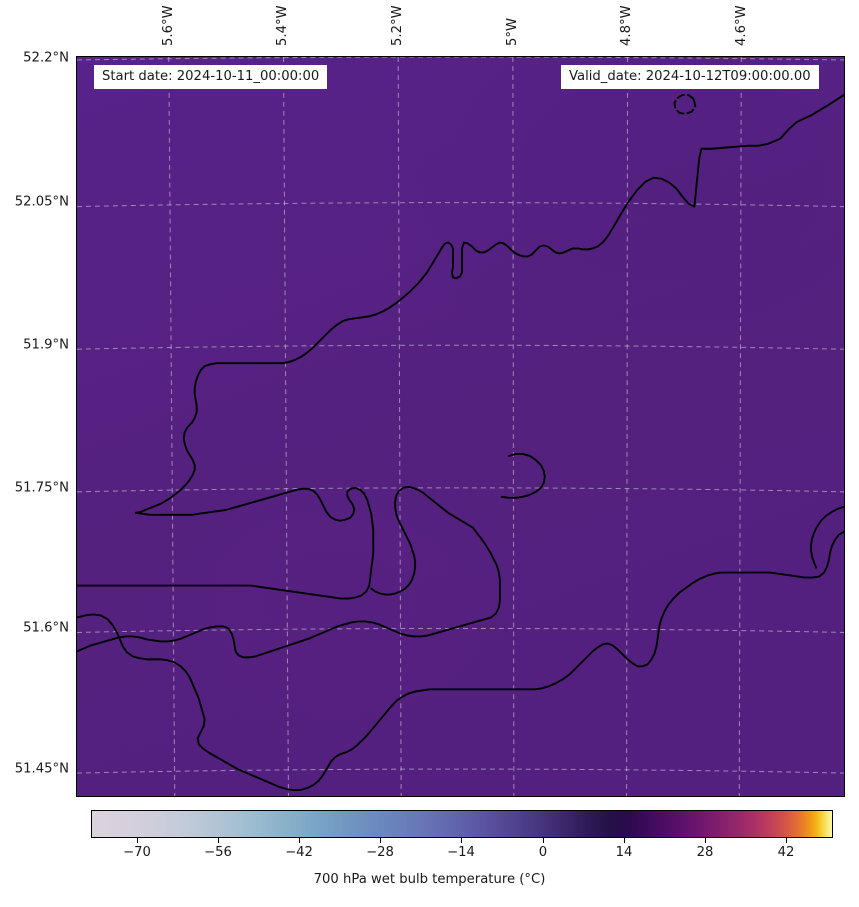 The width and height of the screenshot is (859, 907). What do you see at coordinates (137, 840) in the screenshot?
I see `cb-tick-mark--70` at bounding box center [137, 840].